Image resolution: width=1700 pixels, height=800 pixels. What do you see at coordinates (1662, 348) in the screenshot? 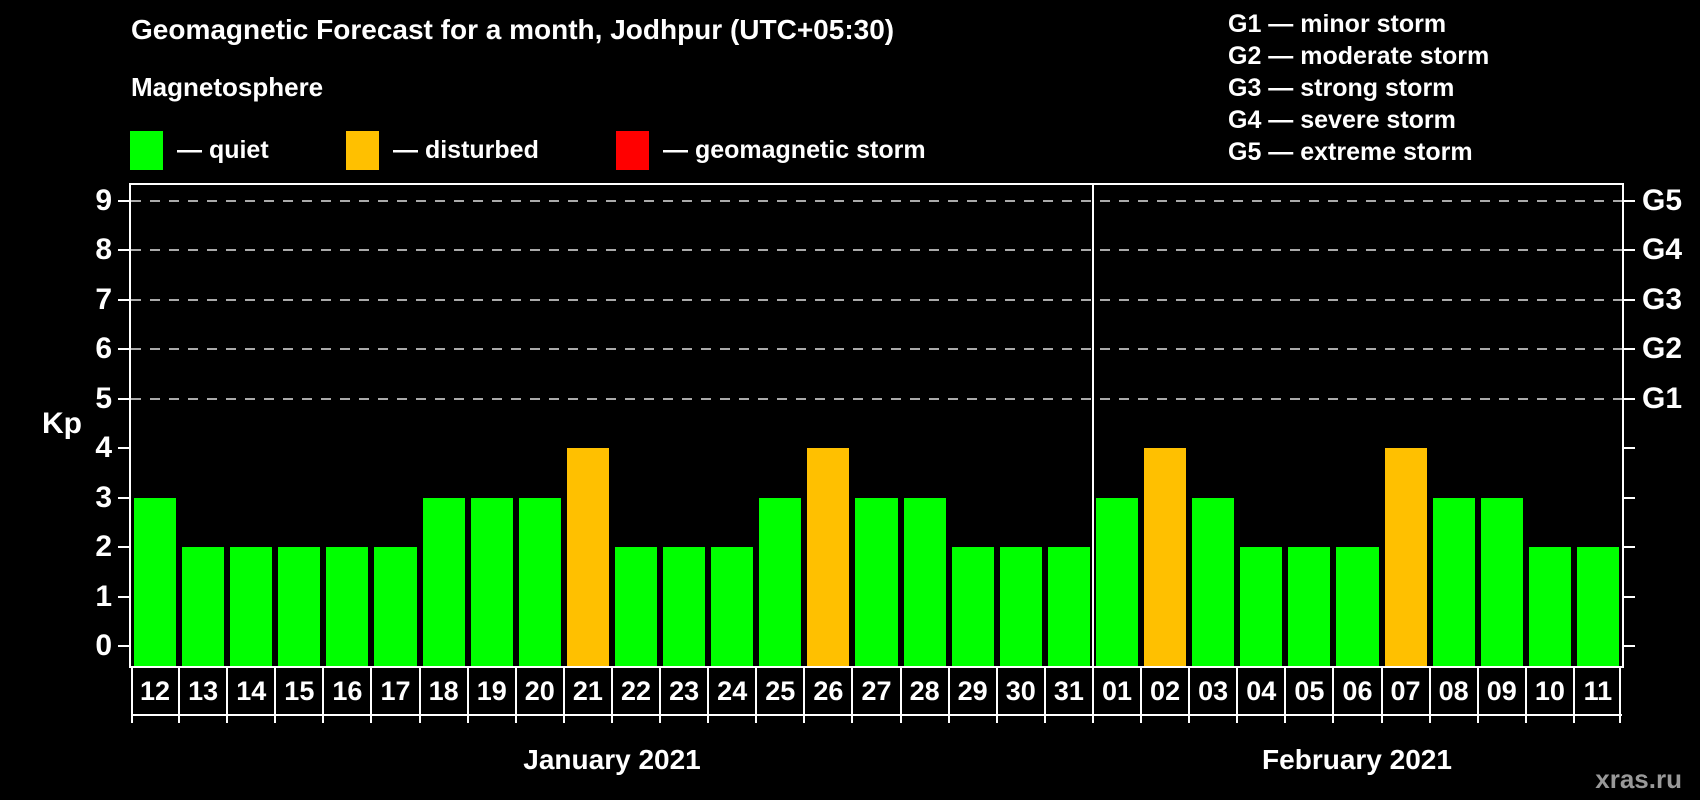
I see `g-level-label-g2: G2` at bounding box center [1662, 348].